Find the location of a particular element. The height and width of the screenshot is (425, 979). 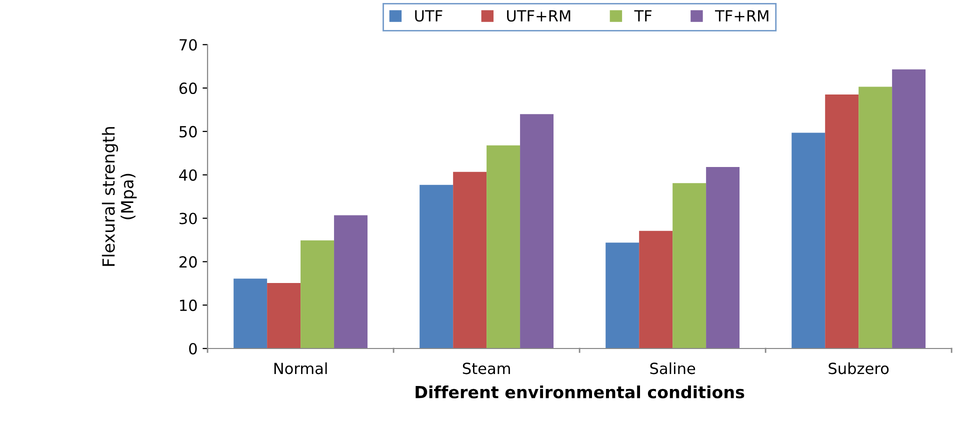

y-tick-label: 10 is located at coordinates (188, 306).